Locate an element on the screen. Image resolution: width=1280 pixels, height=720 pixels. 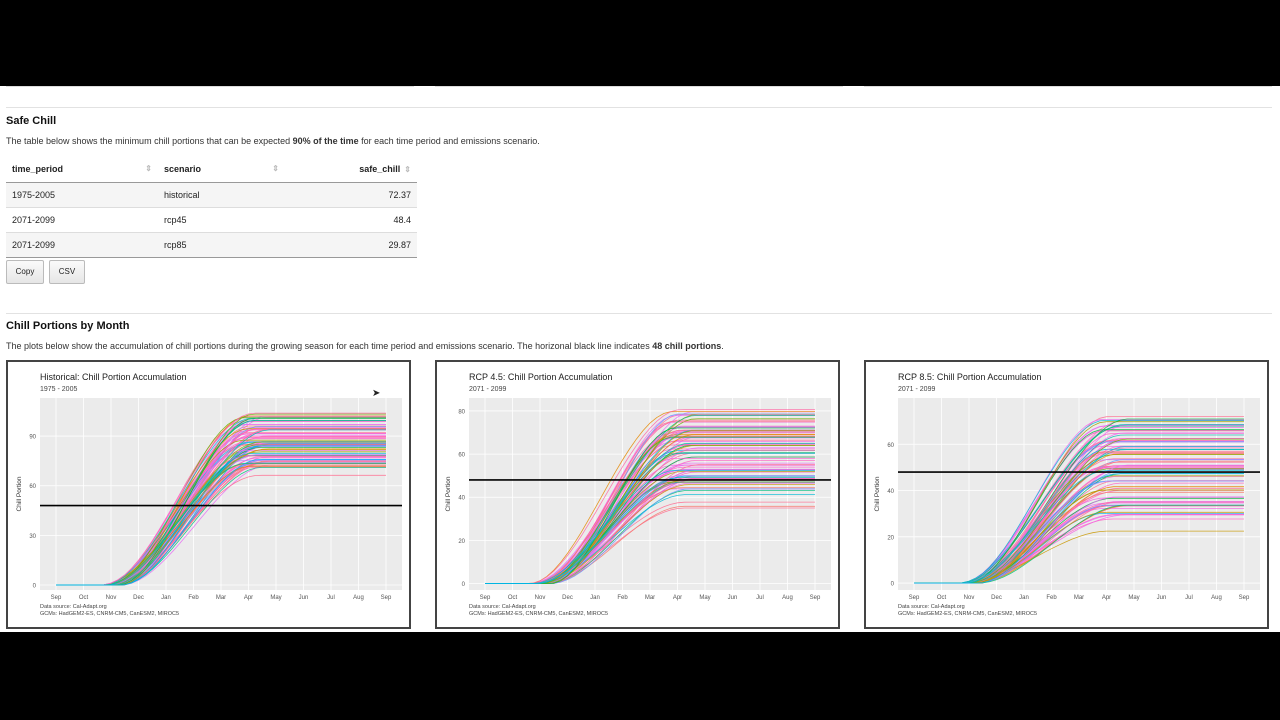
table-row: 2071-2099 rcp85 29.87 is located at coordinates (211, 245).